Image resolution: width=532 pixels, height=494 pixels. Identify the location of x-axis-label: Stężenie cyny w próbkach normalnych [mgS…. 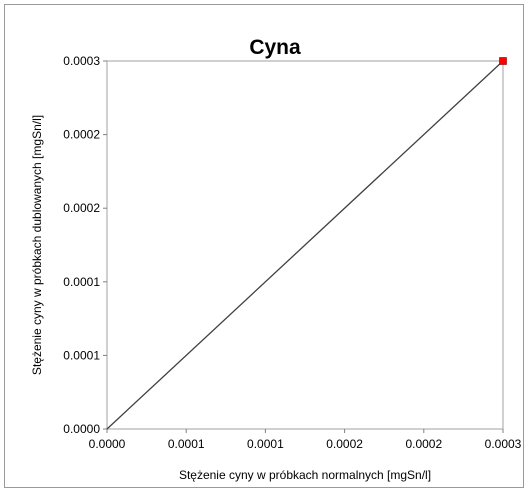
(305, 475).